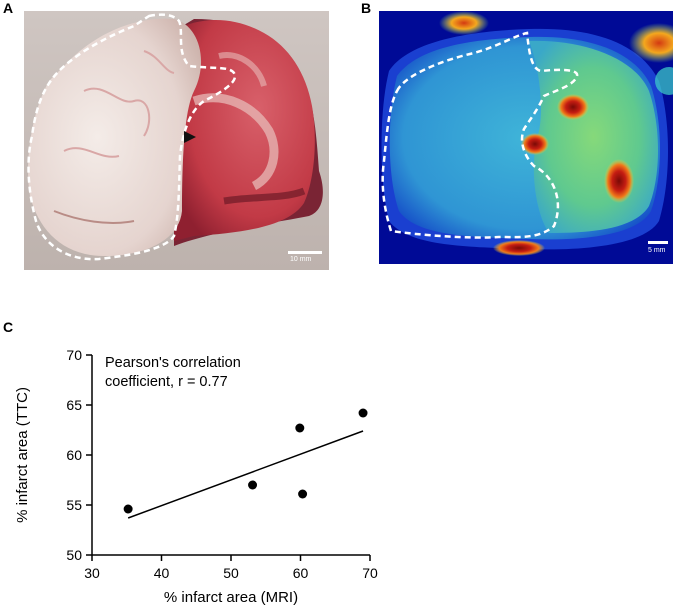 The width and height of the screenshot is (699, 606). I want to click on regression-line, so click(245, 474).